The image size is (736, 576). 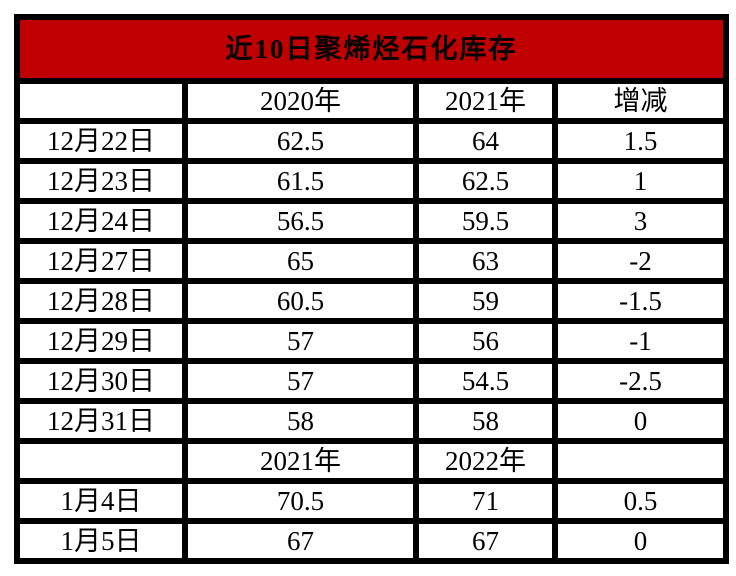 I want to click on date-cell: 12月30日, so click(x=101, y=381).